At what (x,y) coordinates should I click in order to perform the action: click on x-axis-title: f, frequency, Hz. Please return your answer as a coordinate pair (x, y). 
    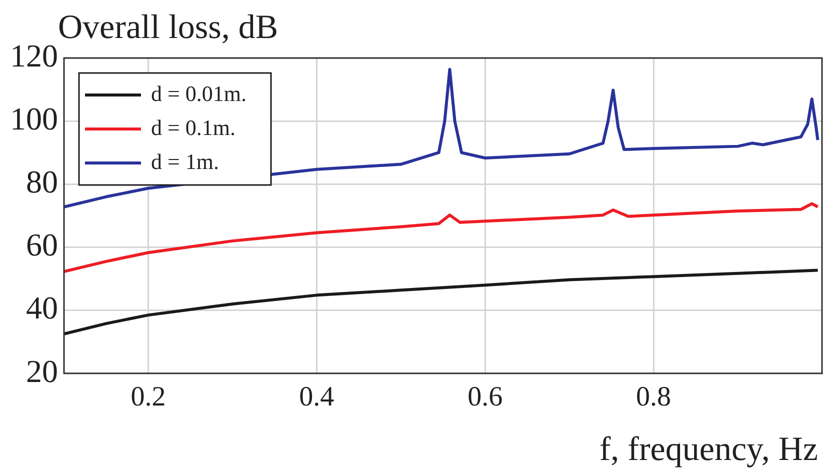
    Looking at the image, I should click on (708, 449).